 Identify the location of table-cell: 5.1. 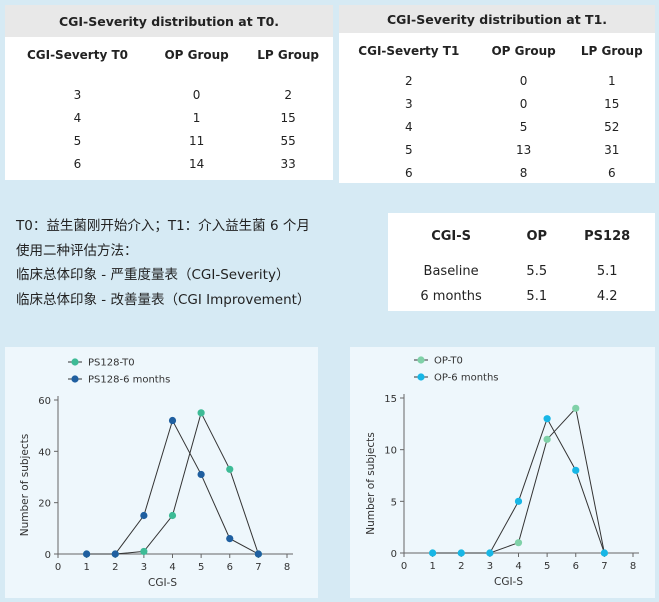
(607, 271).